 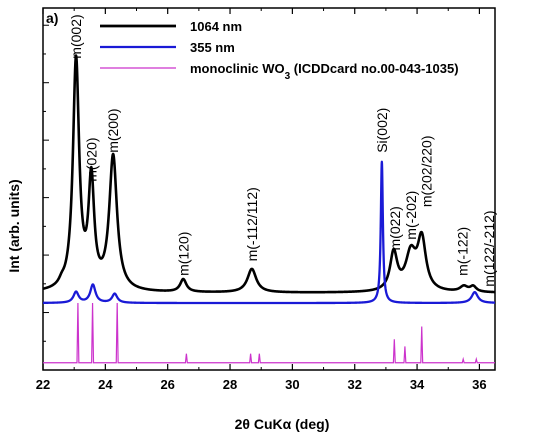 I want to click on x-tick-label: 34, so click(x=417, y=384).